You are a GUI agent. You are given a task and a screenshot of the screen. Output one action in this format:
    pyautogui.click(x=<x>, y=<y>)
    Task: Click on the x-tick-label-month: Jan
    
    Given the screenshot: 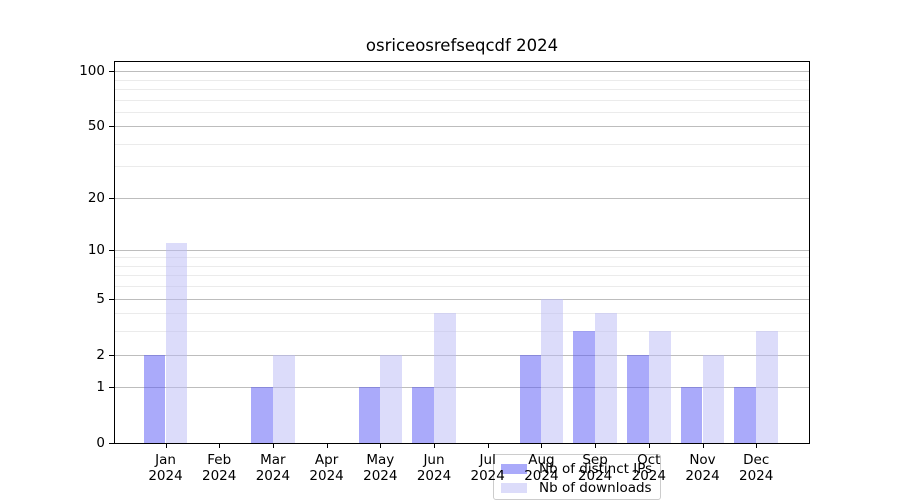 What is the action you would take?
    pyautogui.click(x=165, y=460)
    